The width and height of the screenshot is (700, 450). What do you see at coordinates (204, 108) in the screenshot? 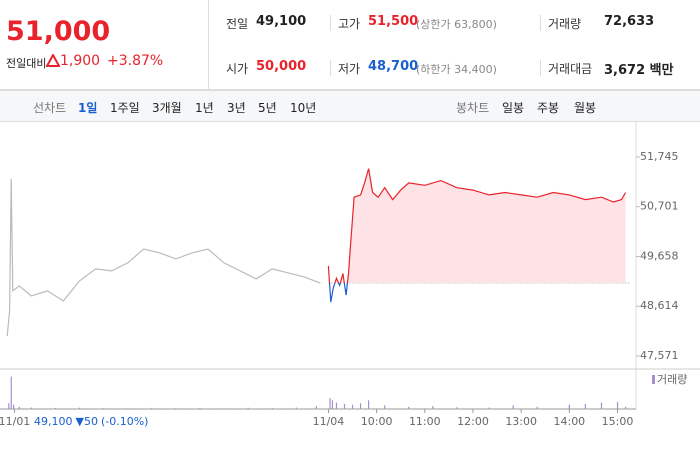
I see `tab: 1년` at bounding box center [204, 108].